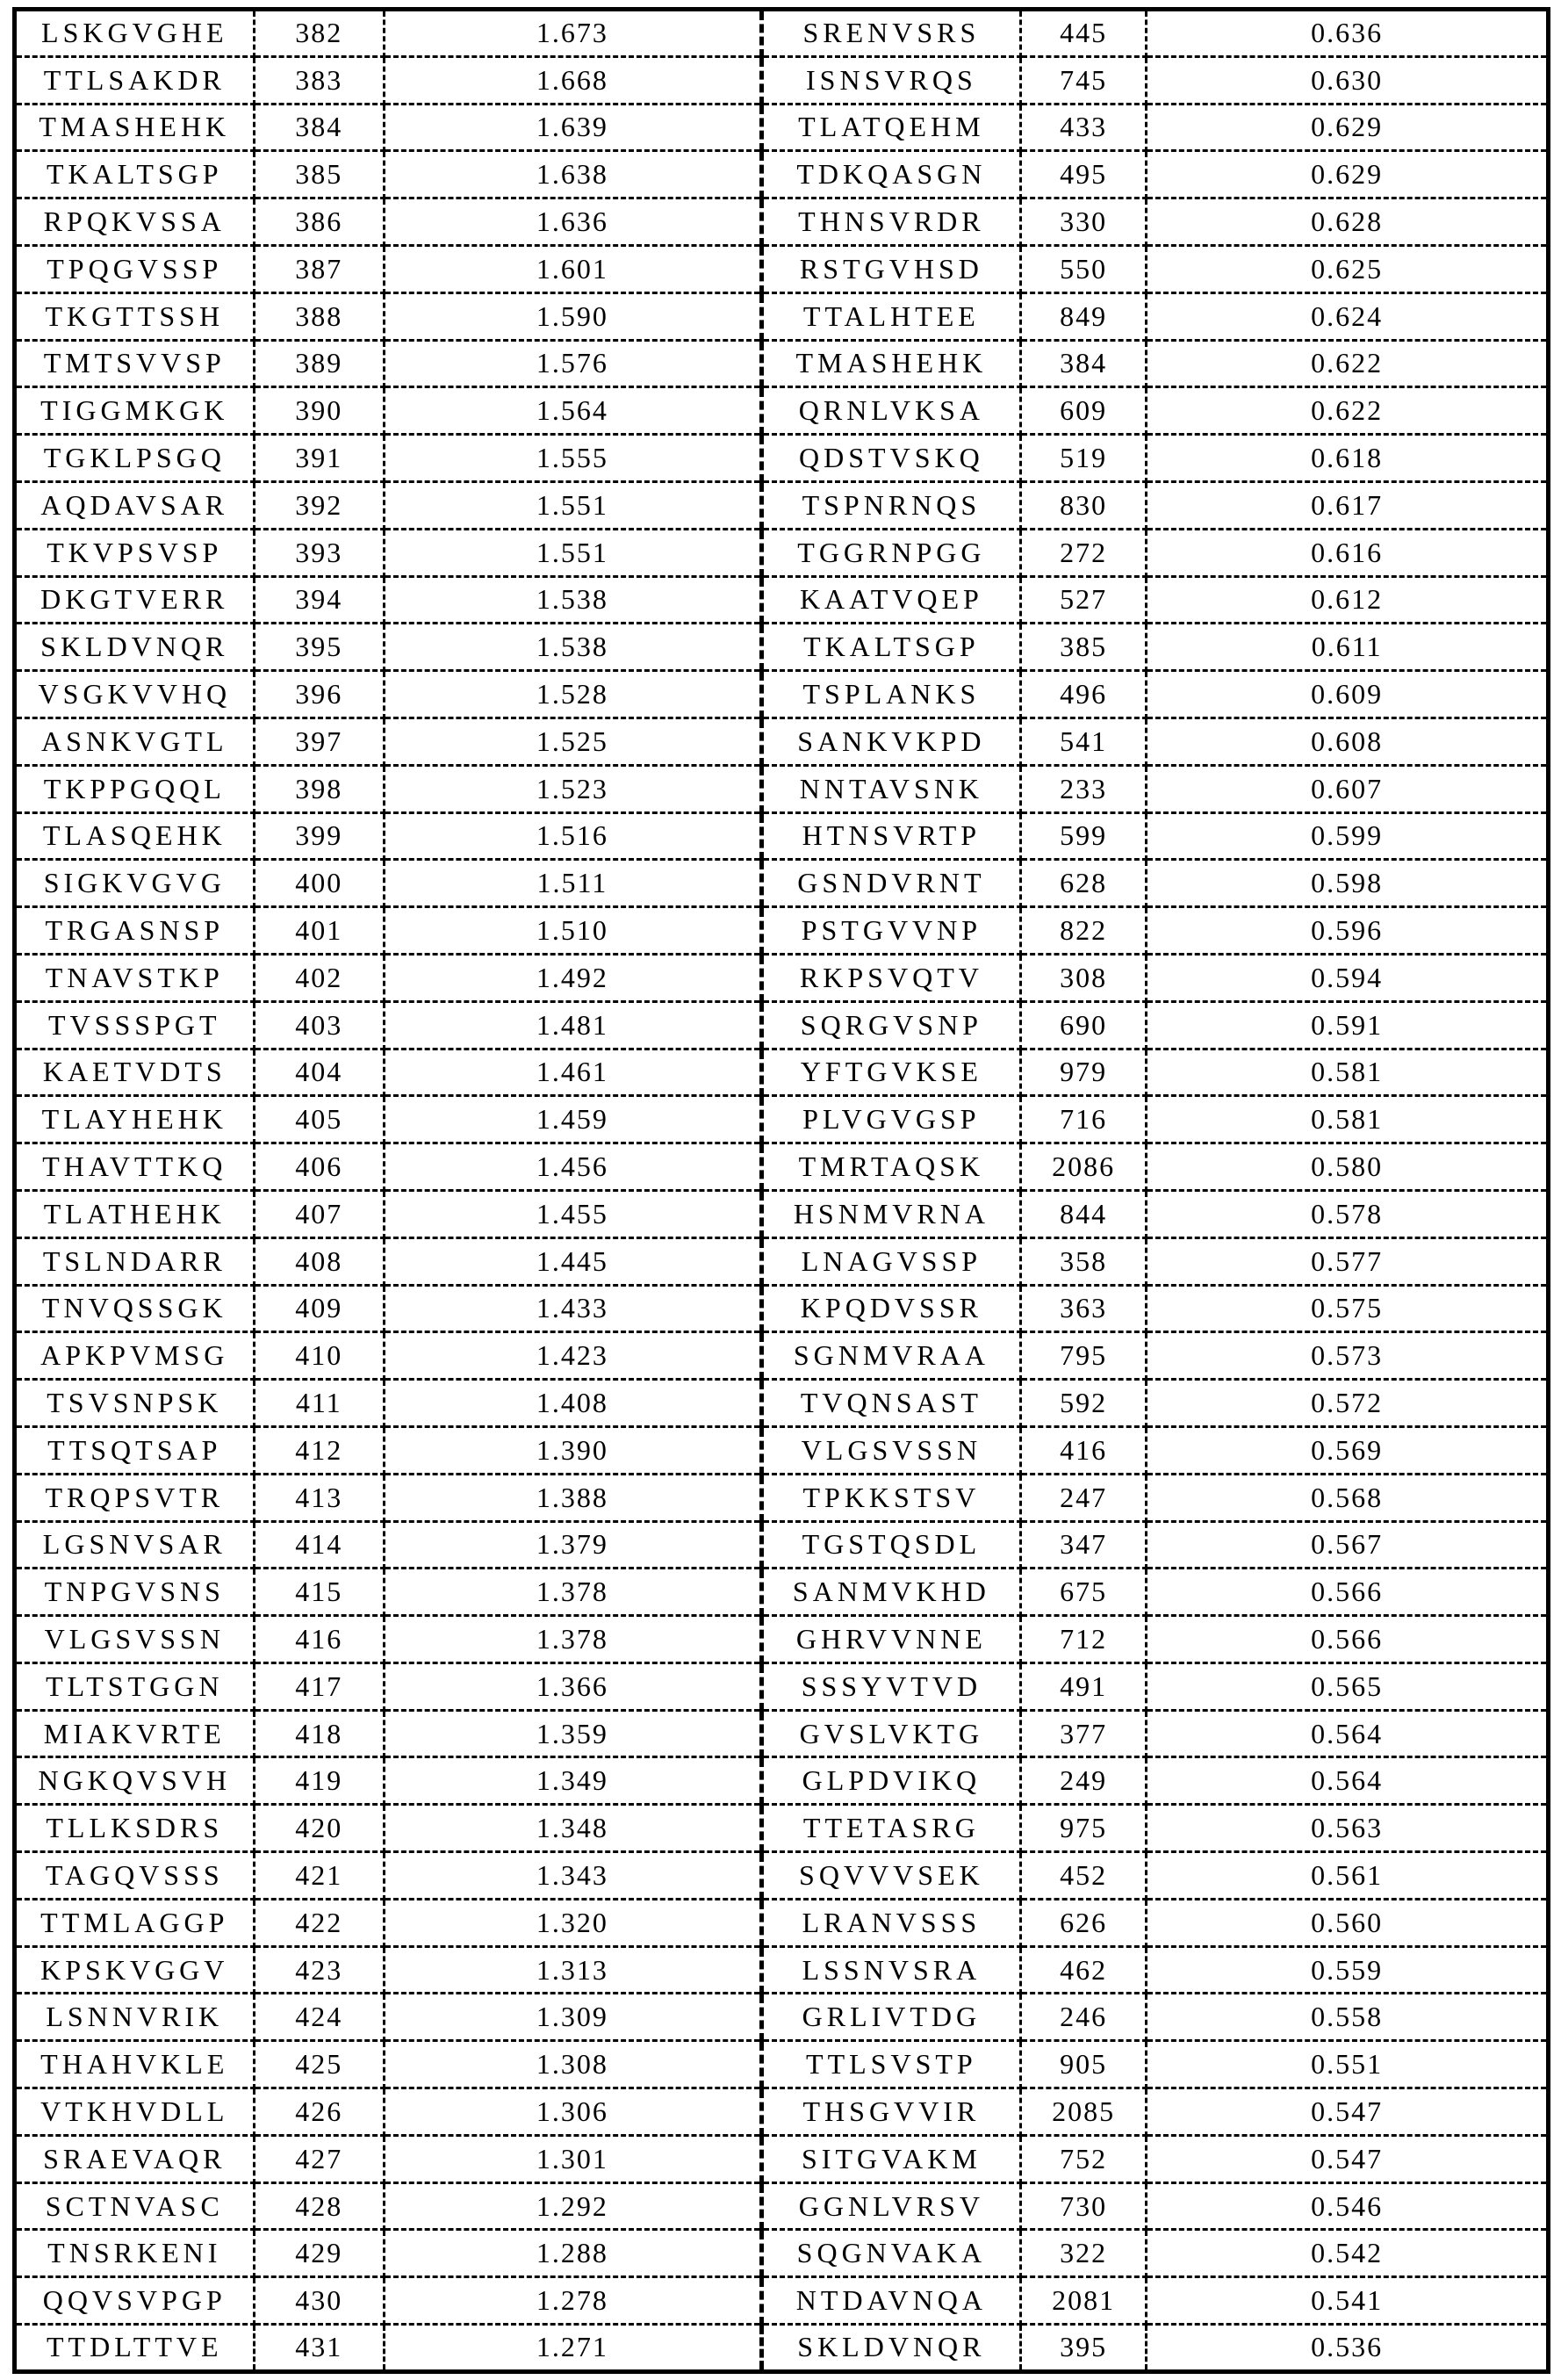  What do you see at coordinates (781, 1213) in the screenshot?
I see `table-row: TLATHEHK 407 1.455 HSNMVRNA 844 0.578` at bounding box center [781, 1213].